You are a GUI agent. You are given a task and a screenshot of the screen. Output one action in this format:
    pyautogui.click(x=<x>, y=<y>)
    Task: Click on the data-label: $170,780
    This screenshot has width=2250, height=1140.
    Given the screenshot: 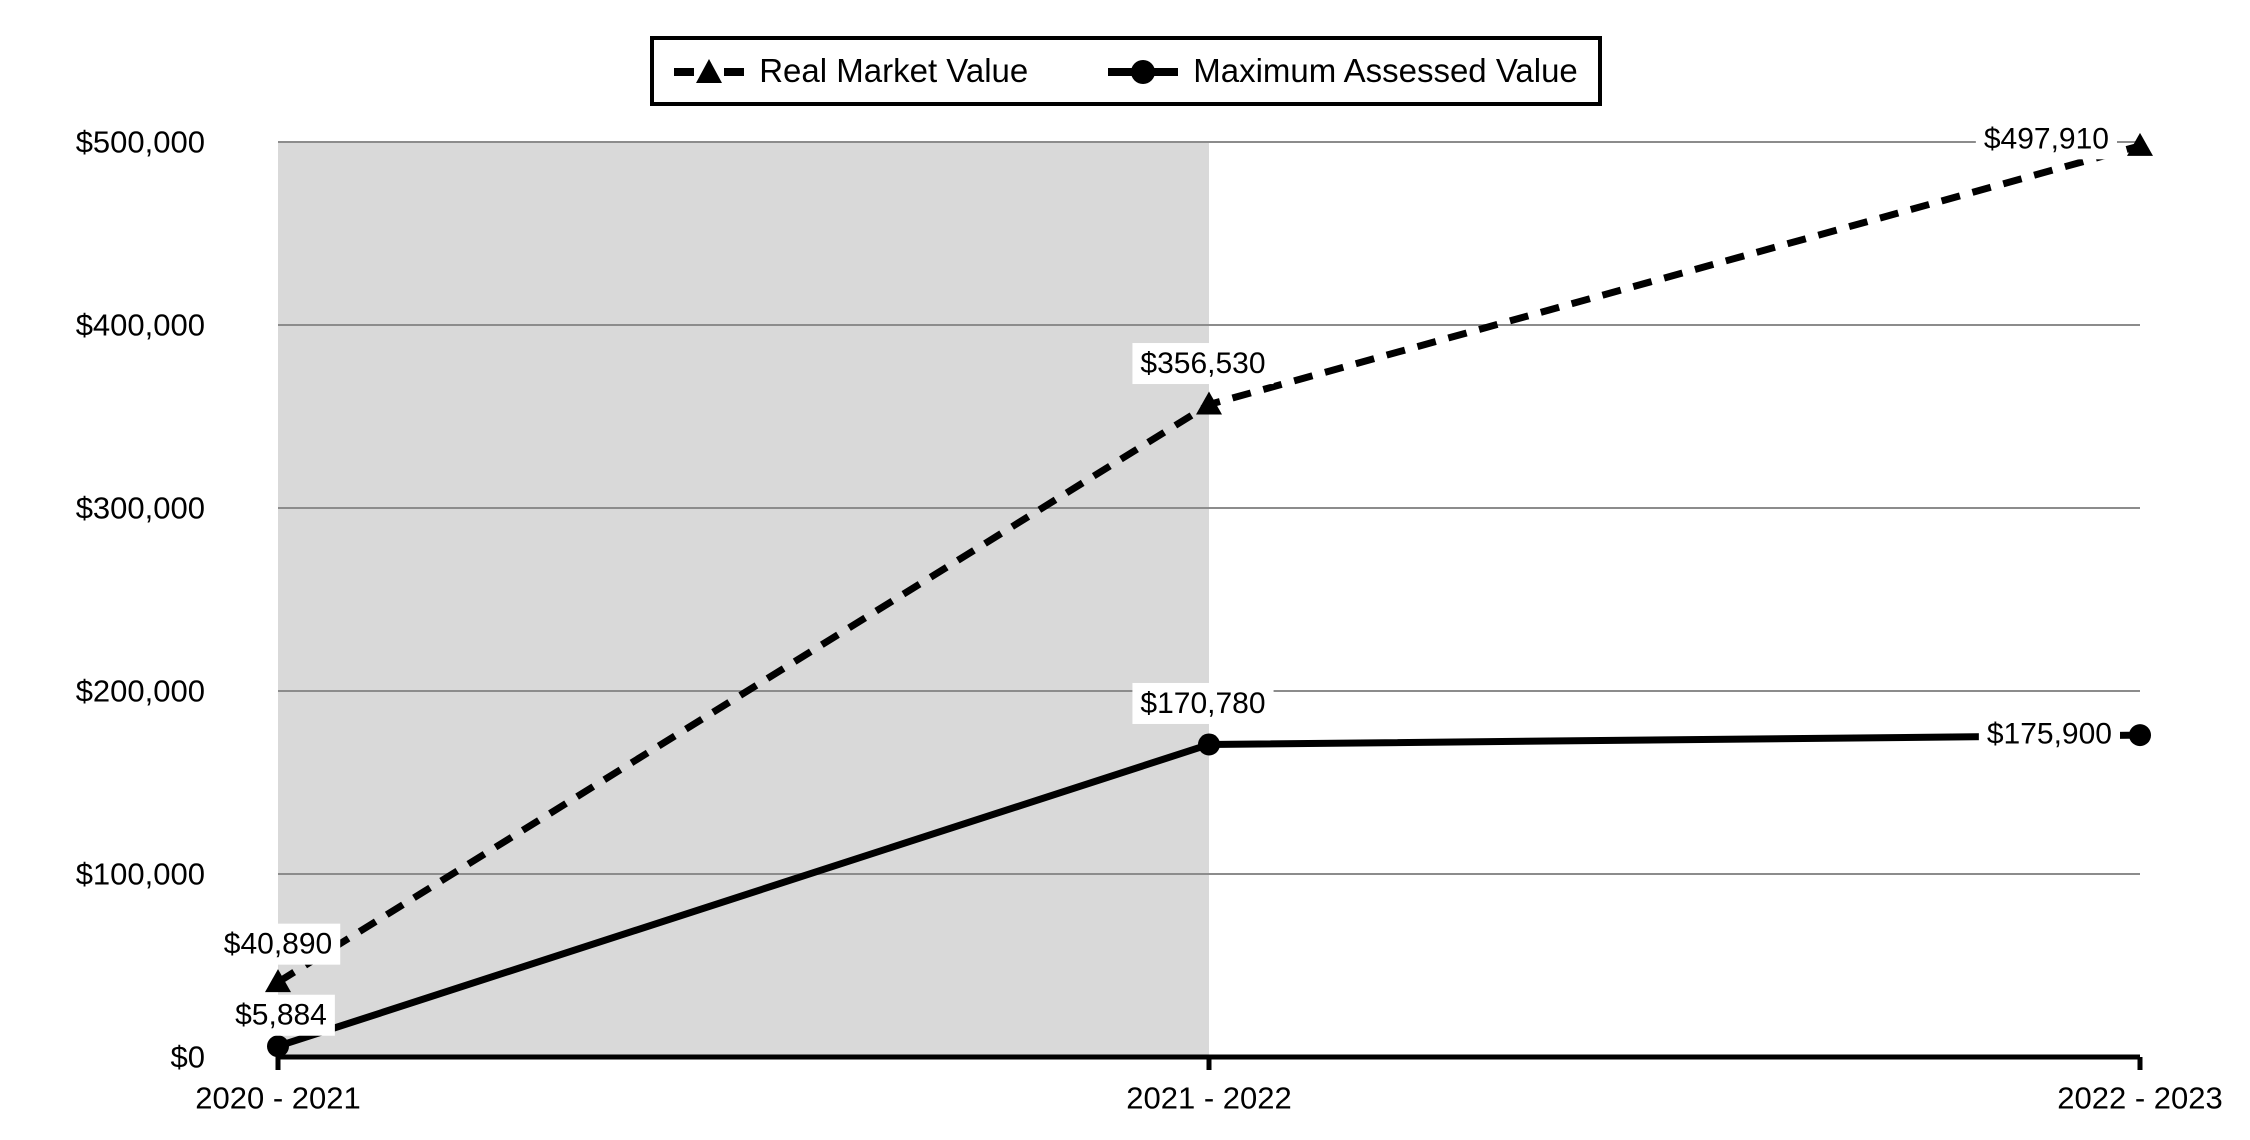 What is the action you would take?
    pyautogui.click(x=1202, y=703)
    